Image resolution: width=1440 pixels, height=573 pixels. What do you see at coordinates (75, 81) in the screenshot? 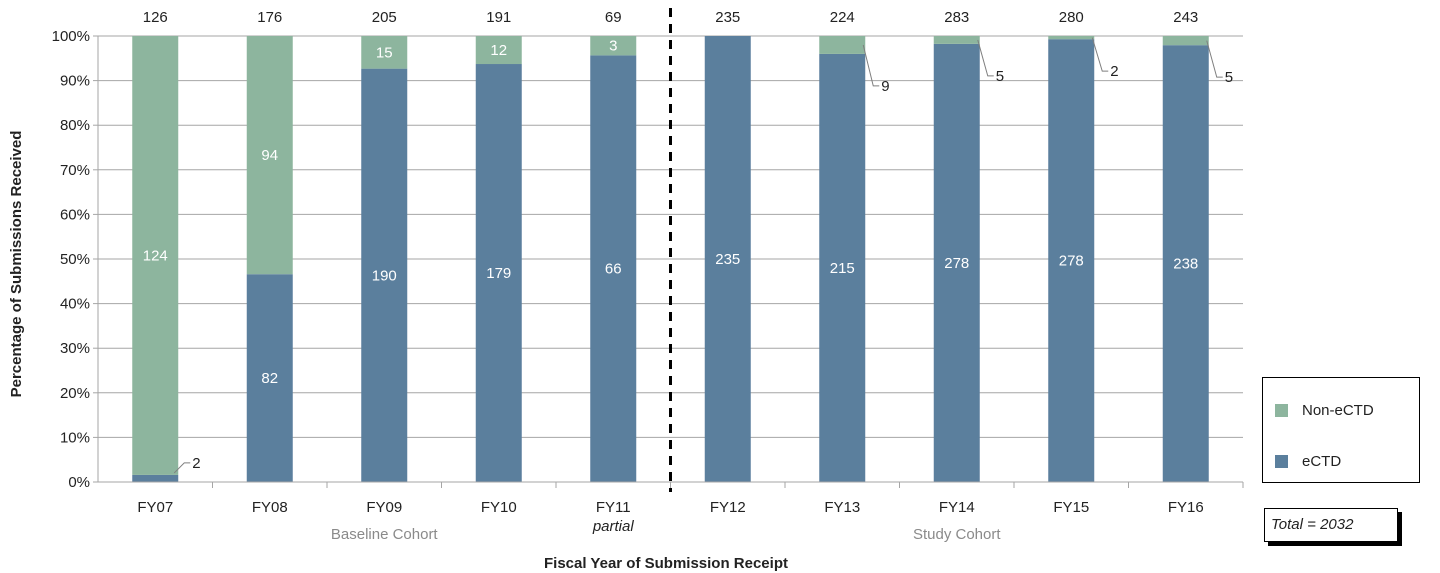
I see `y-tick-label-9: 90%` at bounding box center [75, 81].